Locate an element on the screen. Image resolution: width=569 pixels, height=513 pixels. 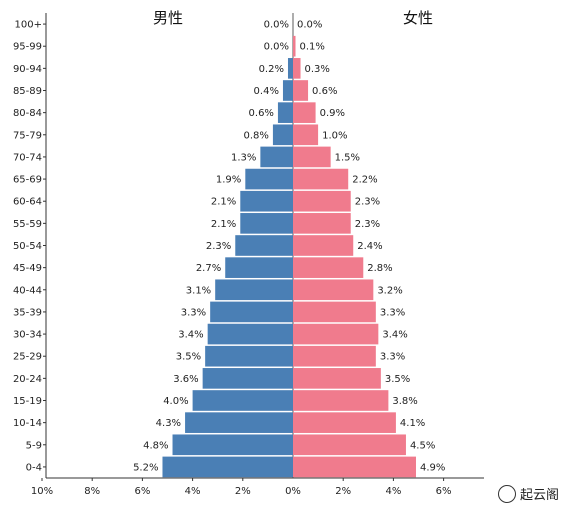
label-male-15-19: 4.0% is located at coordinates (175, 401).